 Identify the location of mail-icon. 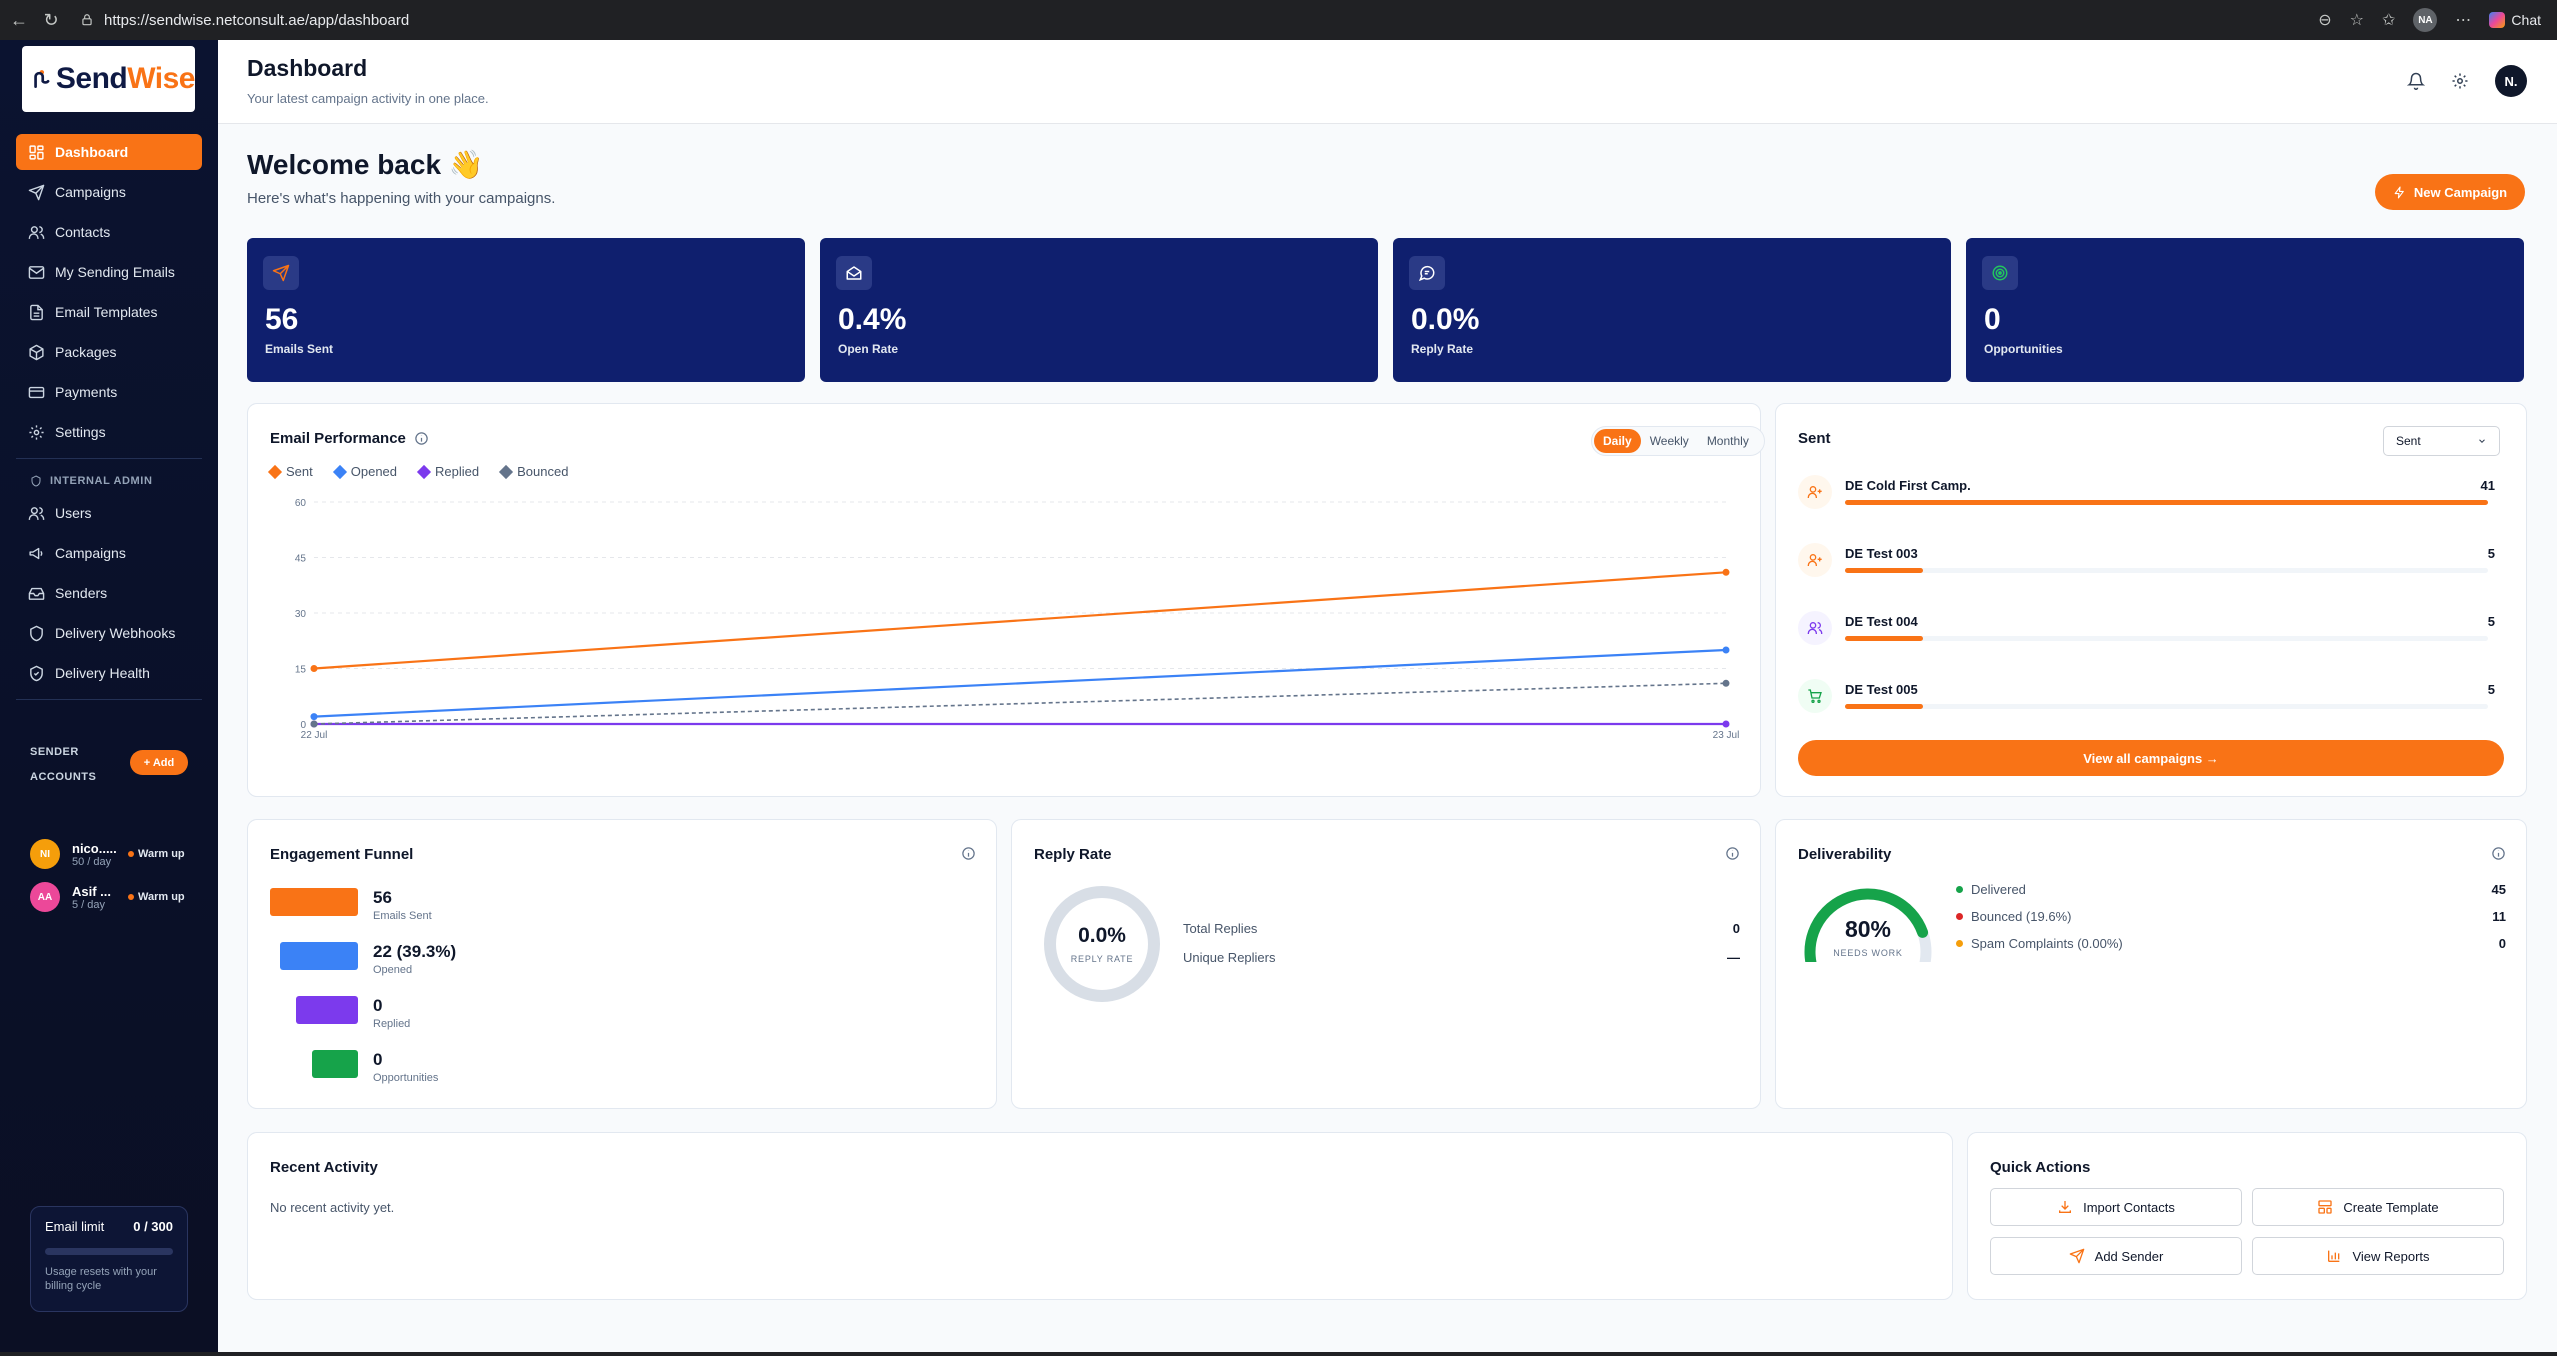
(36, 272).